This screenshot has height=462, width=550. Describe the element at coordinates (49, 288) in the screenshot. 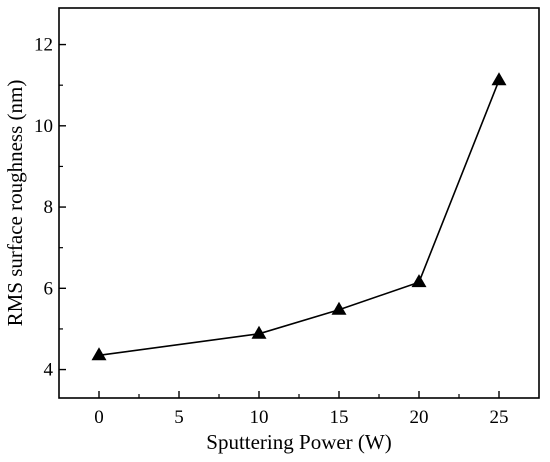

I see `y-tick-label: 6` at that location.